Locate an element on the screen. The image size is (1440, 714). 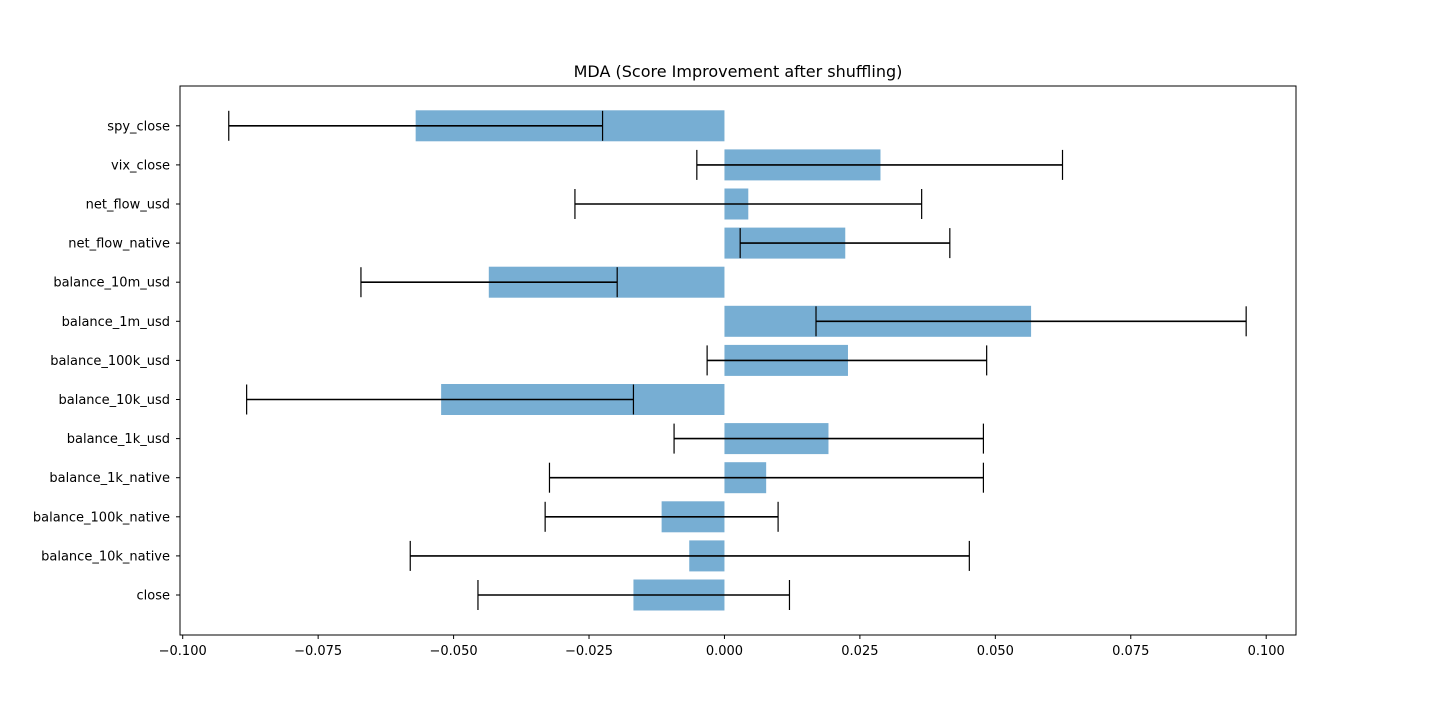
x-tick-label: −0.050 is located at coordinates (454, 651).